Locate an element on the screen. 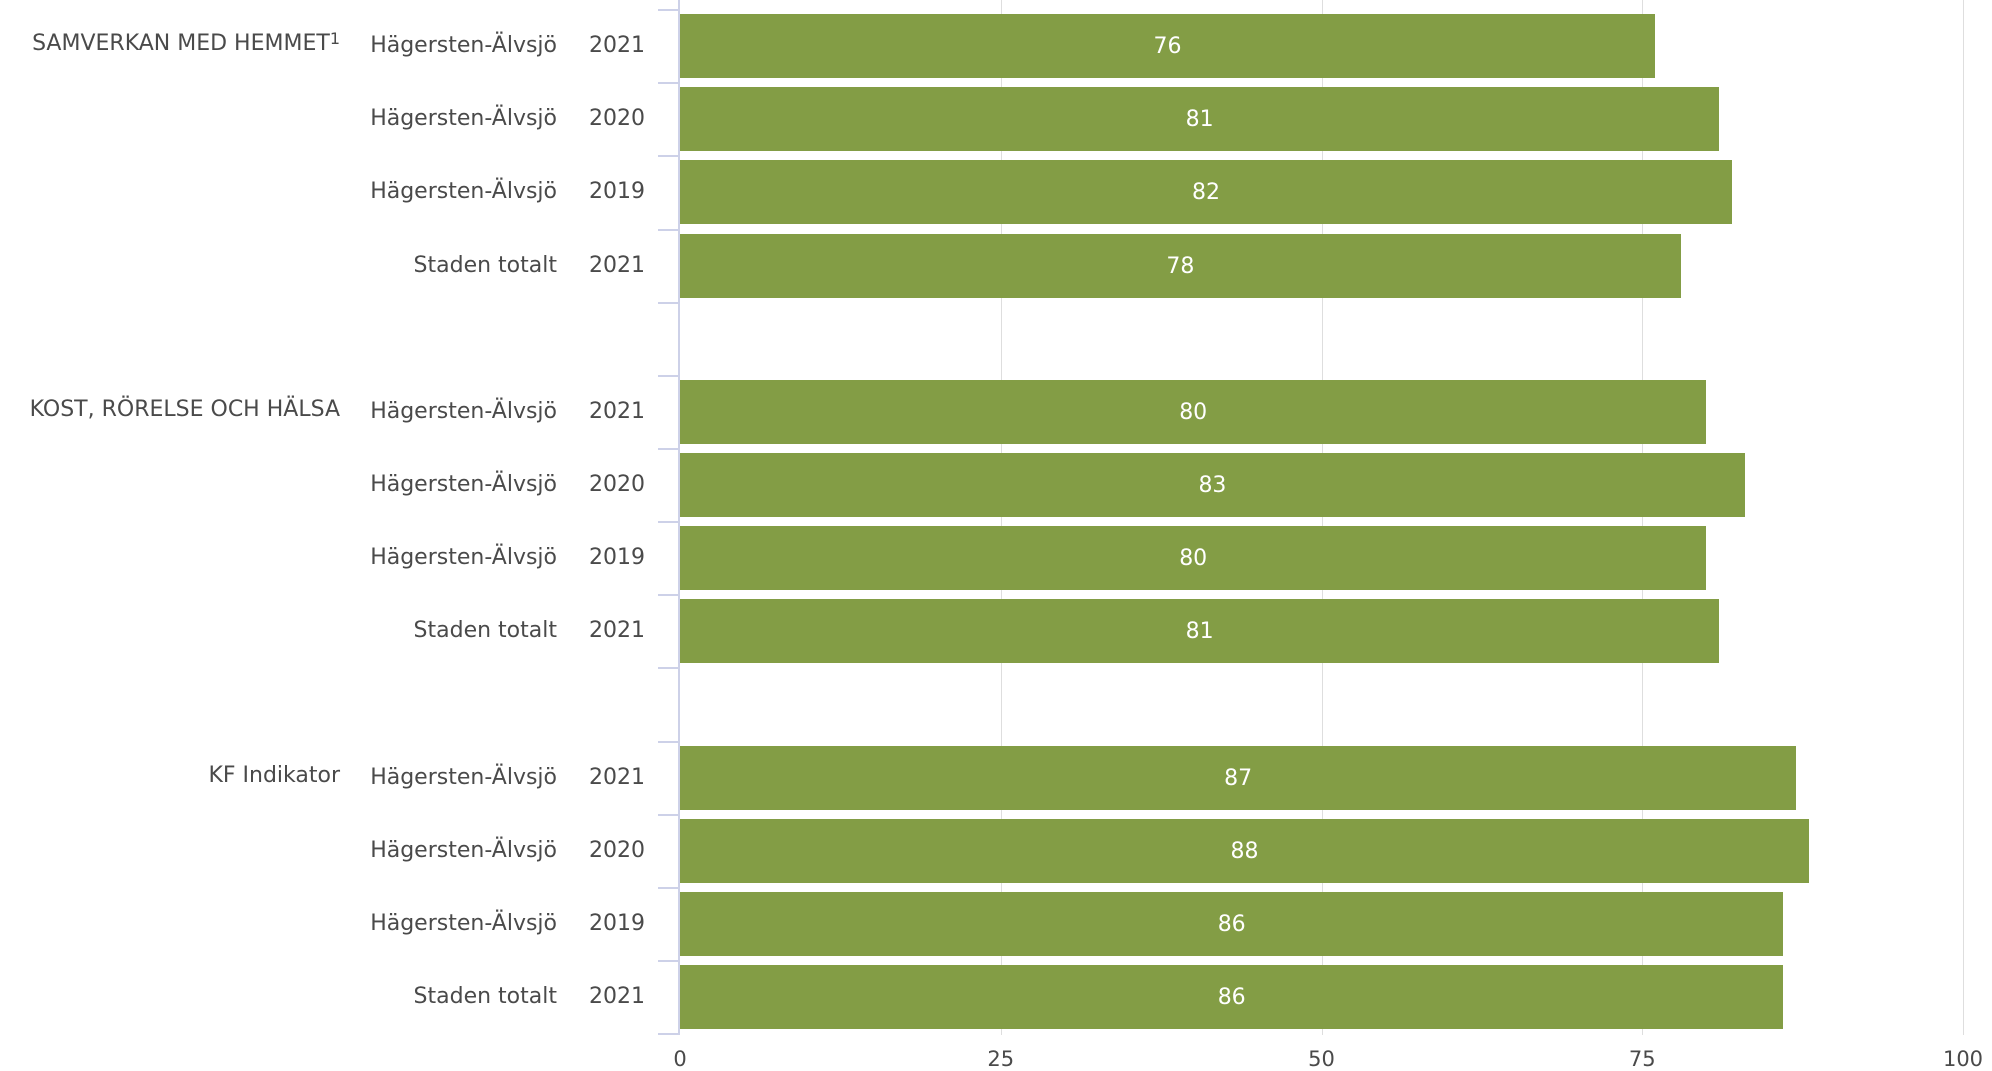 This screenshot has width=1992, height=1071. bar-value-label: 76 is located at coordinates (1167, 46).